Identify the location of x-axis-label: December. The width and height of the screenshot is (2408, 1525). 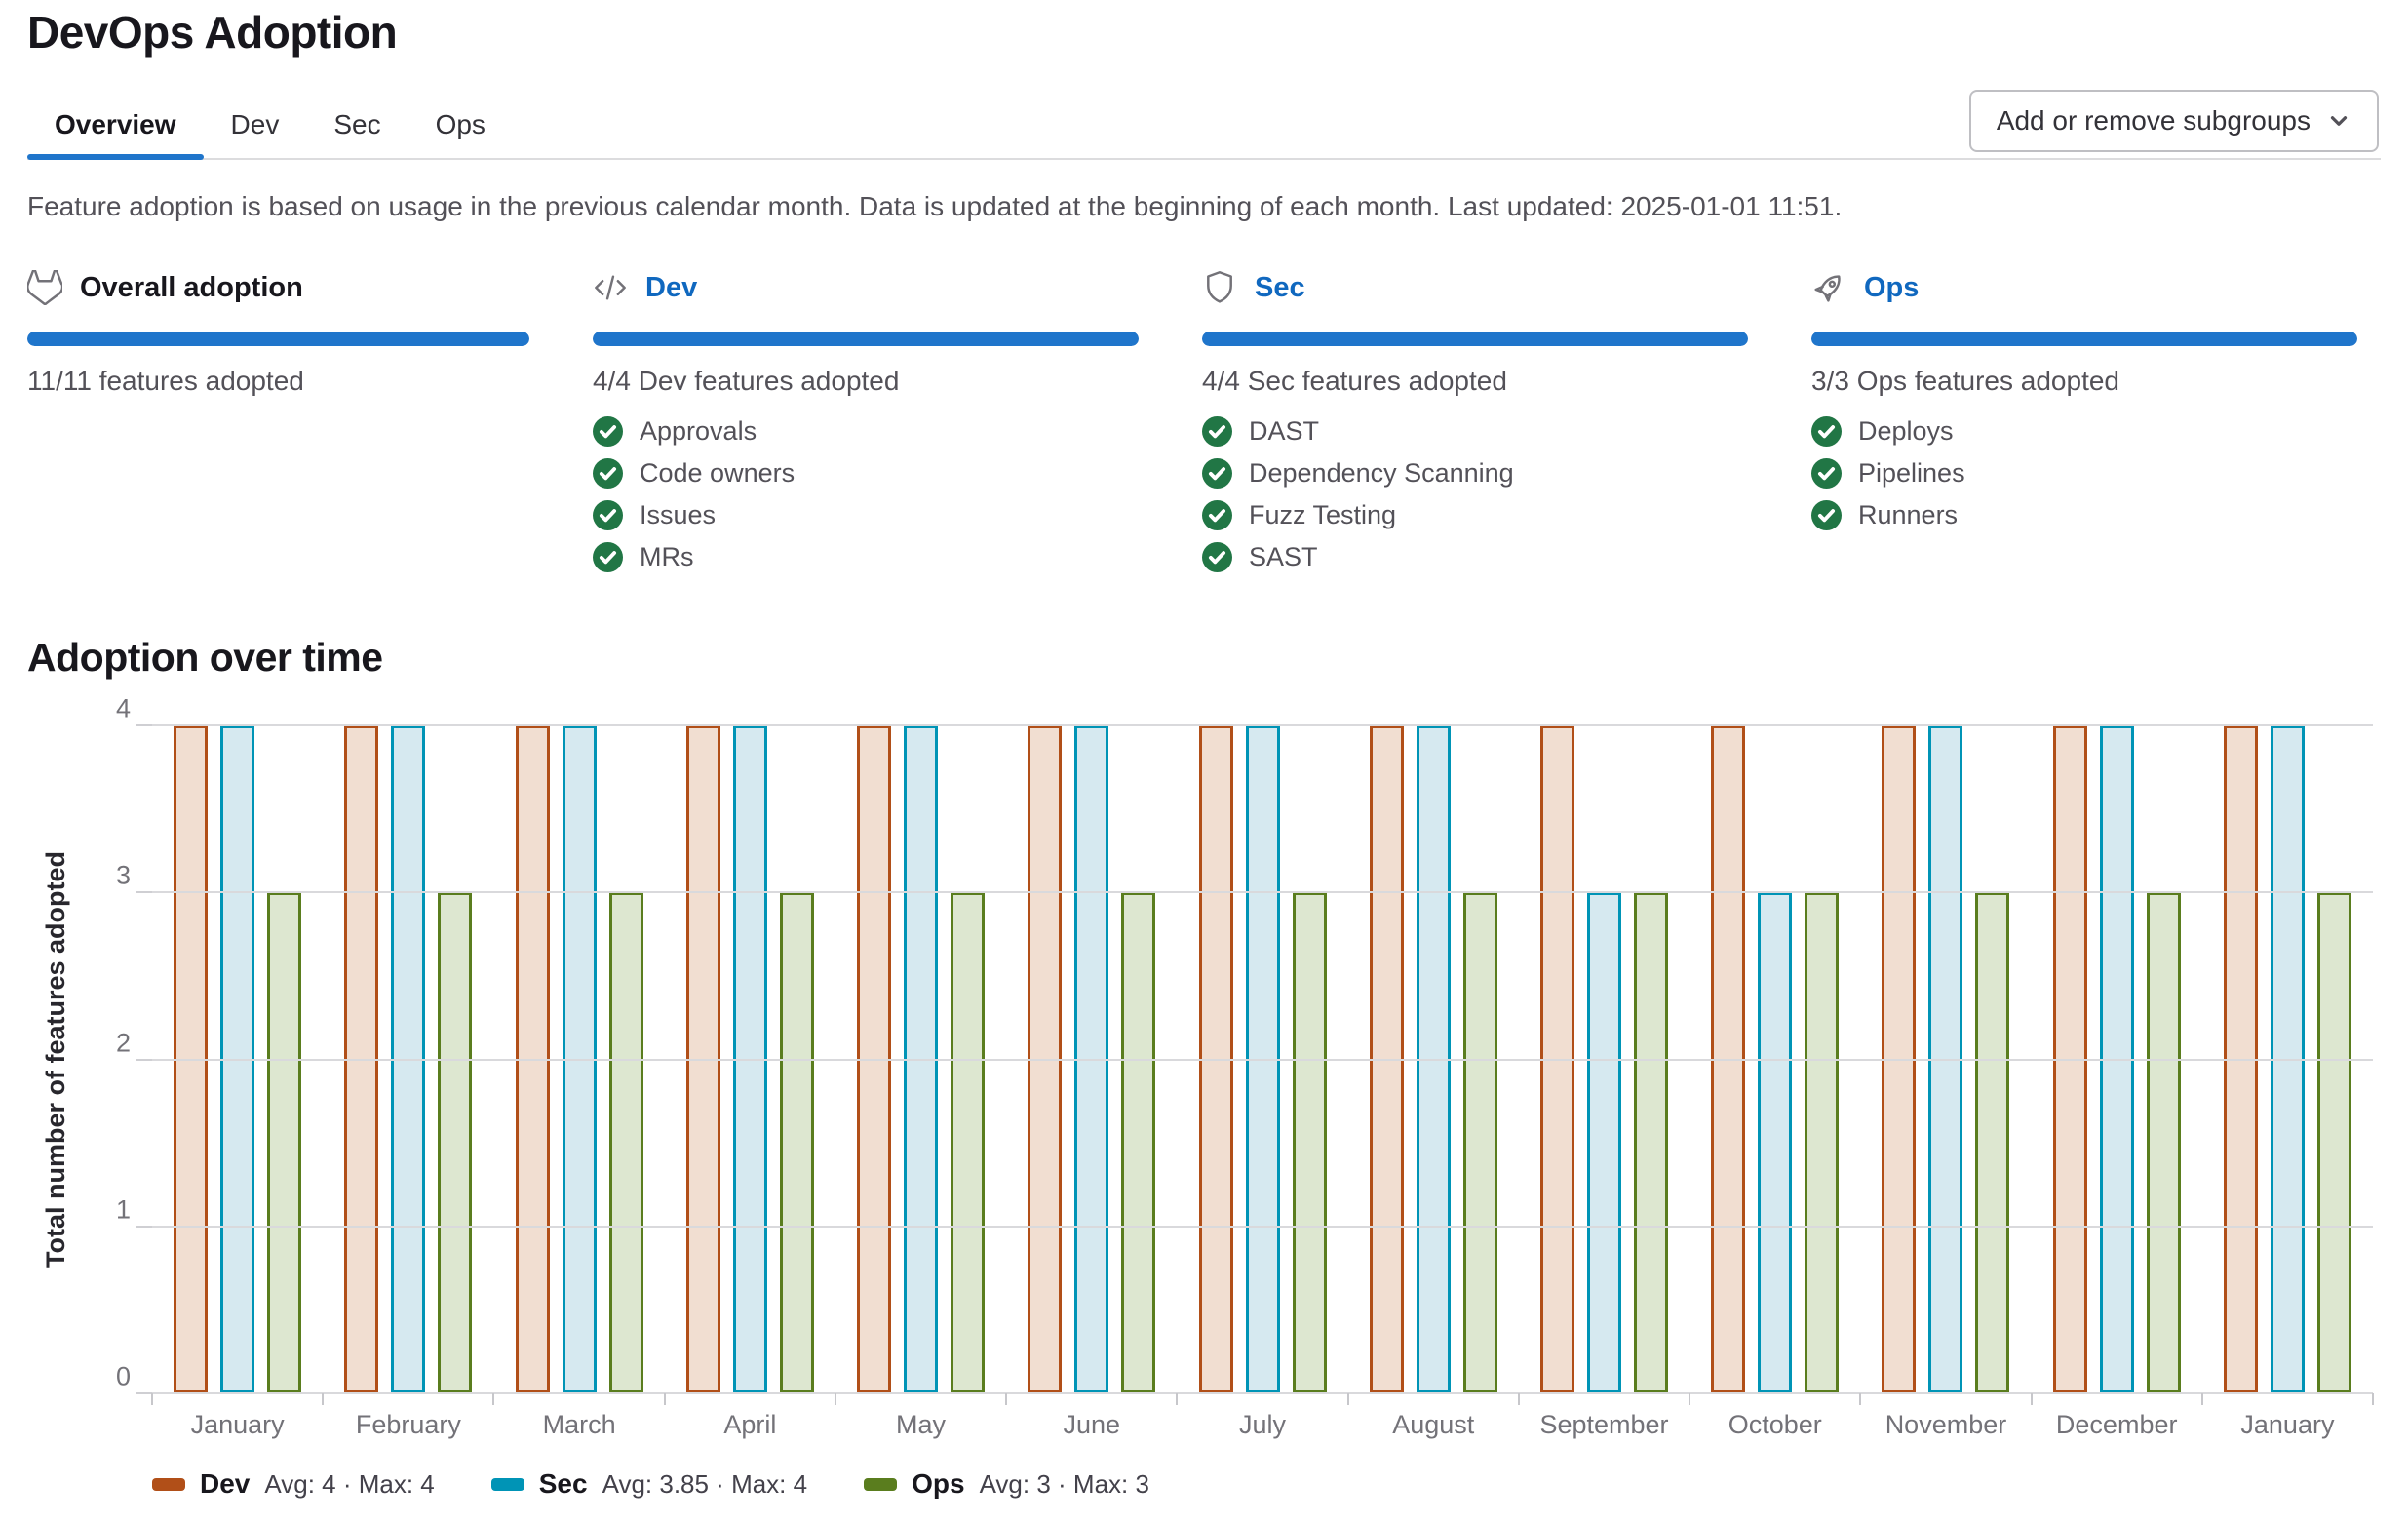
(2116, 1425).